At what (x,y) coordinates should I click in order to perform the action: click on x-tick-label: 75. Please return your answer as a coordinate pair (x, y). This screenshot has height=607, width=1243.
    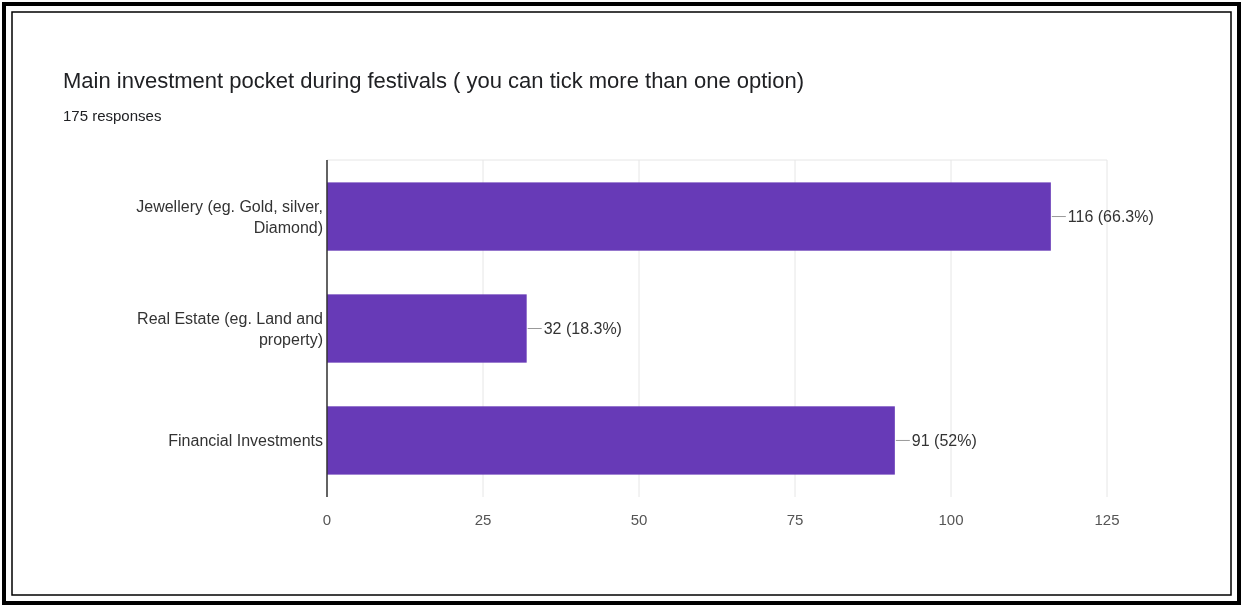
    Looking at the image, I should click on (795, 519).